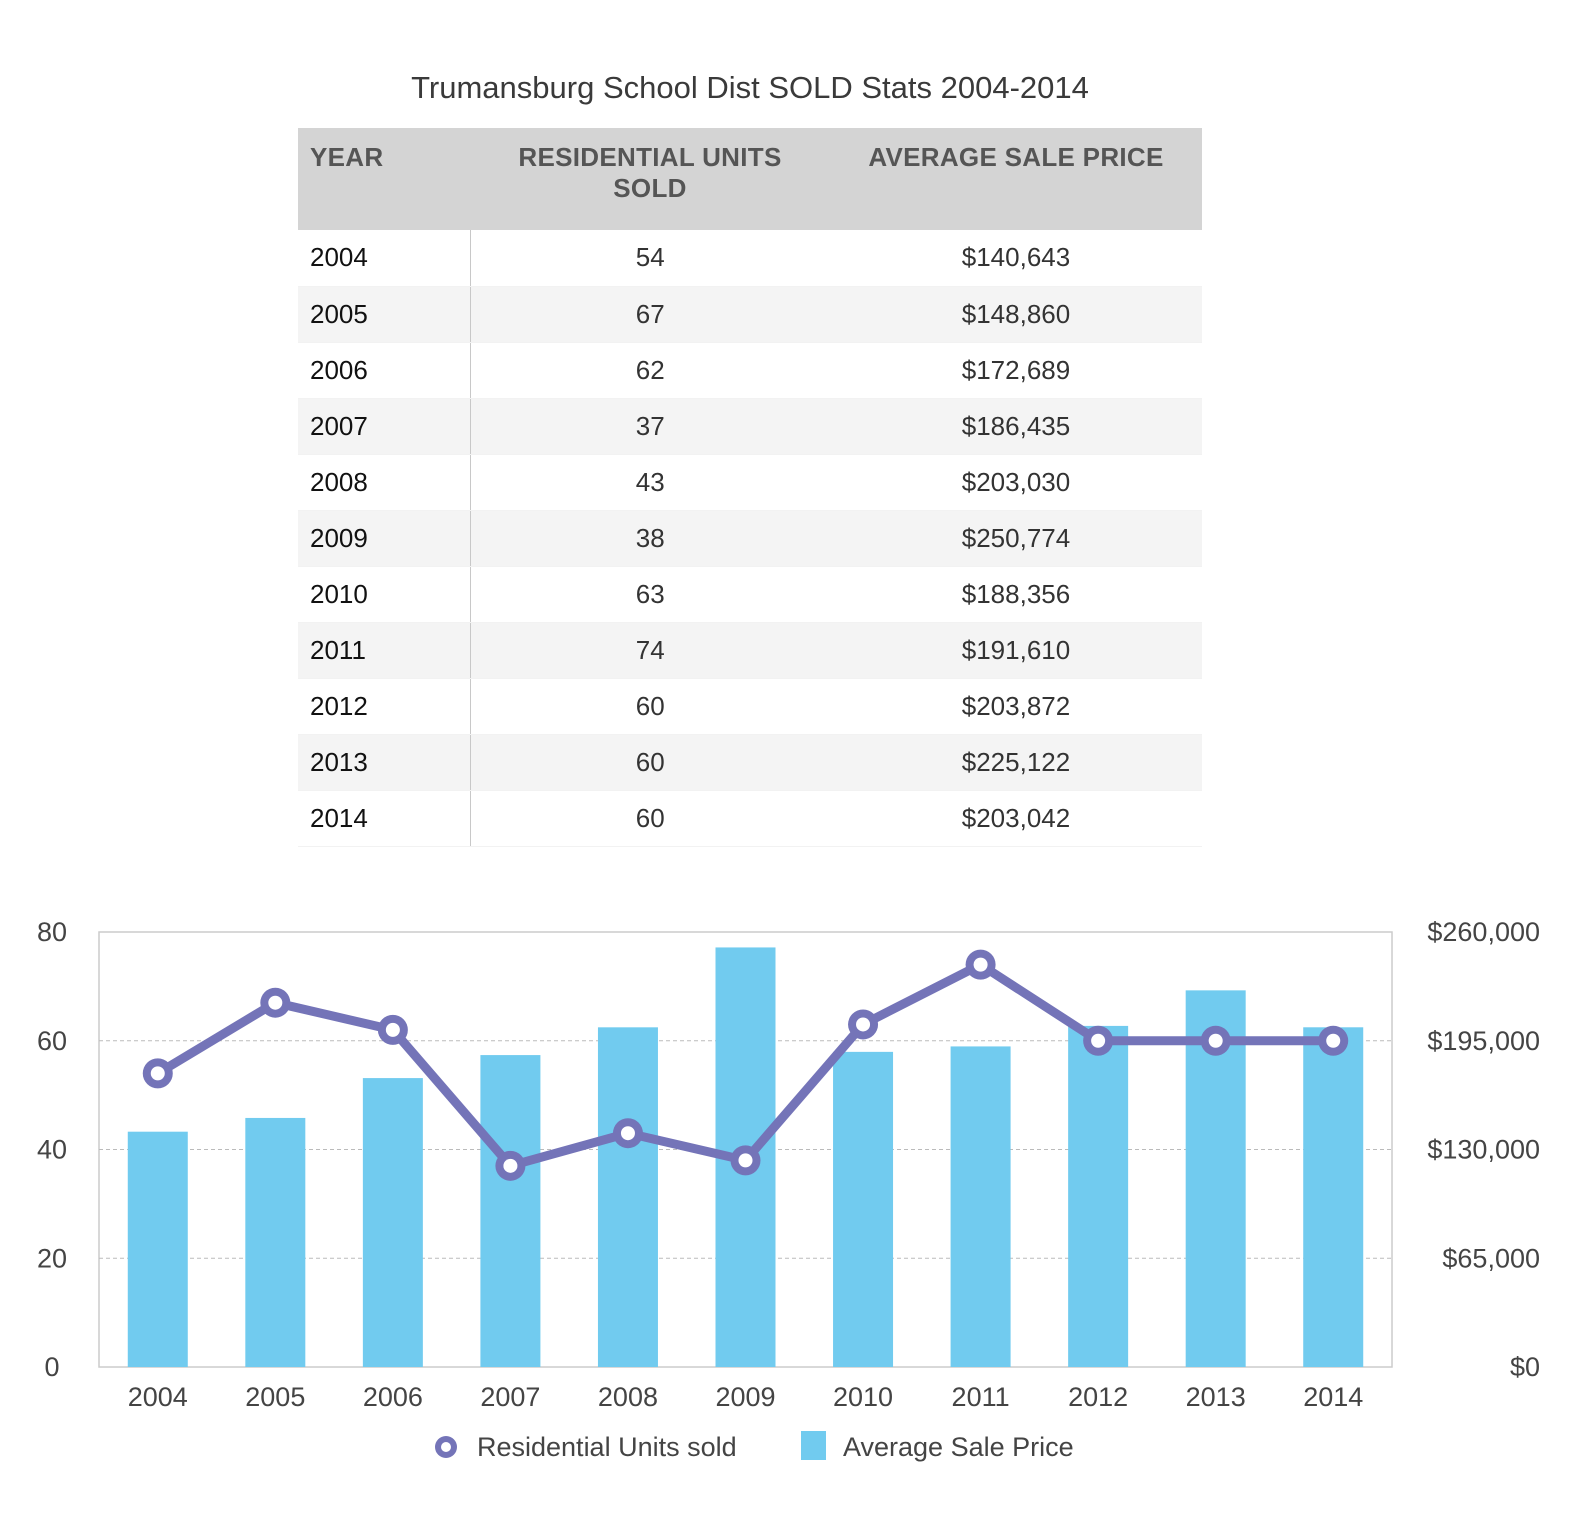 The width and height of the screenshot is (1584, 1538). I want to click on cell-year: 2007, so click(384, 426).